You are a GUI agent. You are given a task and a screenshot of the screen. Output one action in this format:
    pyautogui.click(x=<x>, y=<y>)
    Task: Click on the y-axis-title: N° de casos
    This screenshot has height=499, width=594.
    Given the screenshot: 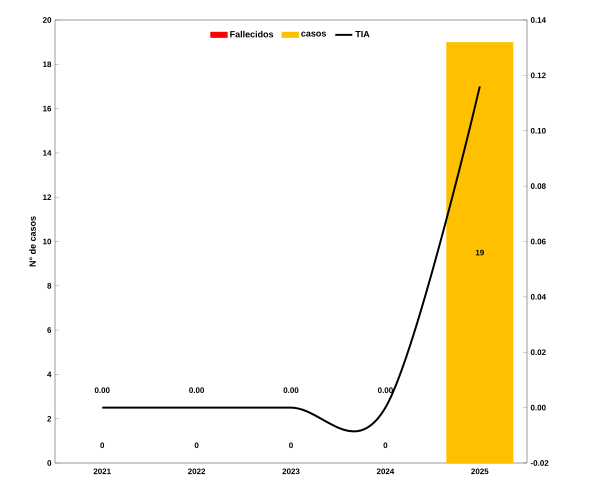 What is the action you would take?
    pyautogui.click(x=32, y=241)
    